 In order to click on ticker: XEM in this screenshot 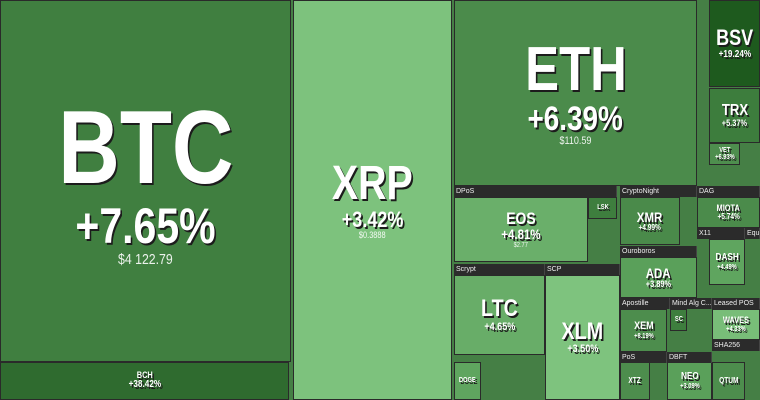, I will do `click(643, 326)`.